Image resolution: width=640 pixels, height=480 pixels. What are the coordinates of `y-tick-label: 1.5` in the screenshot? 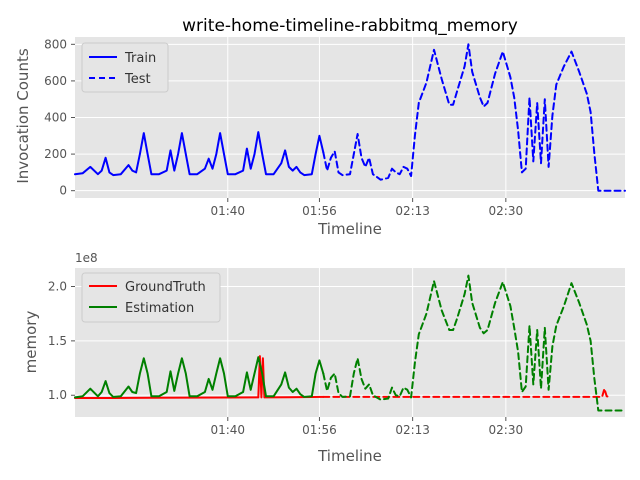 It's located at (57, 341).